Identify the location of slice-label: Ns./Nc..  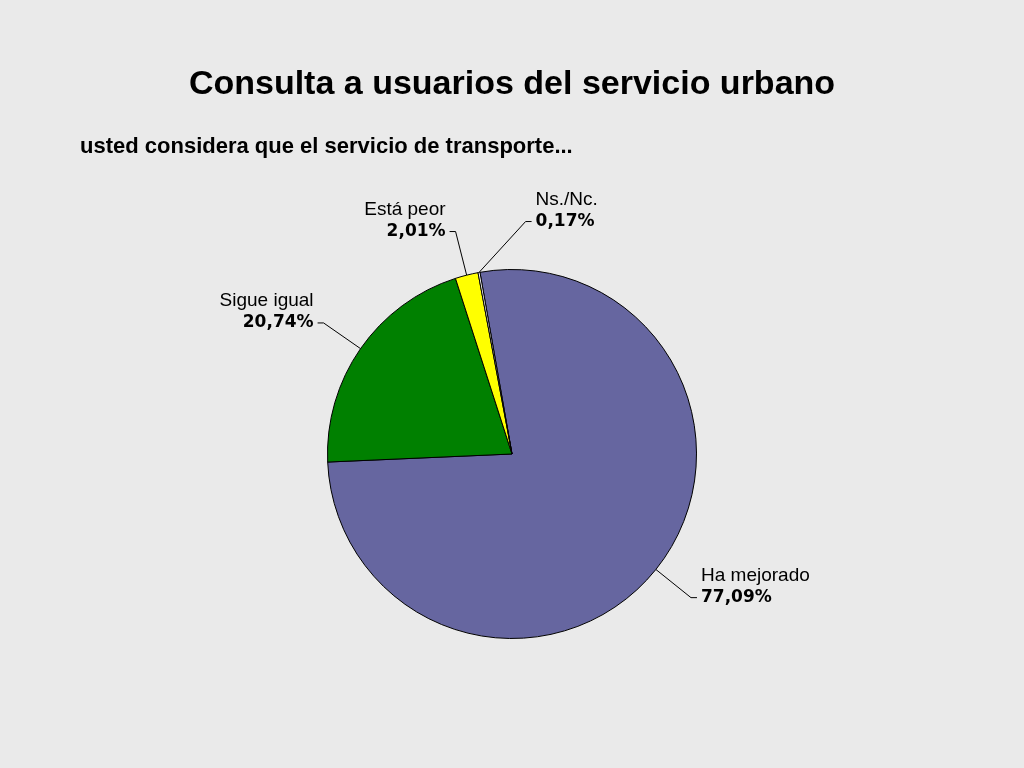
(566, 198).